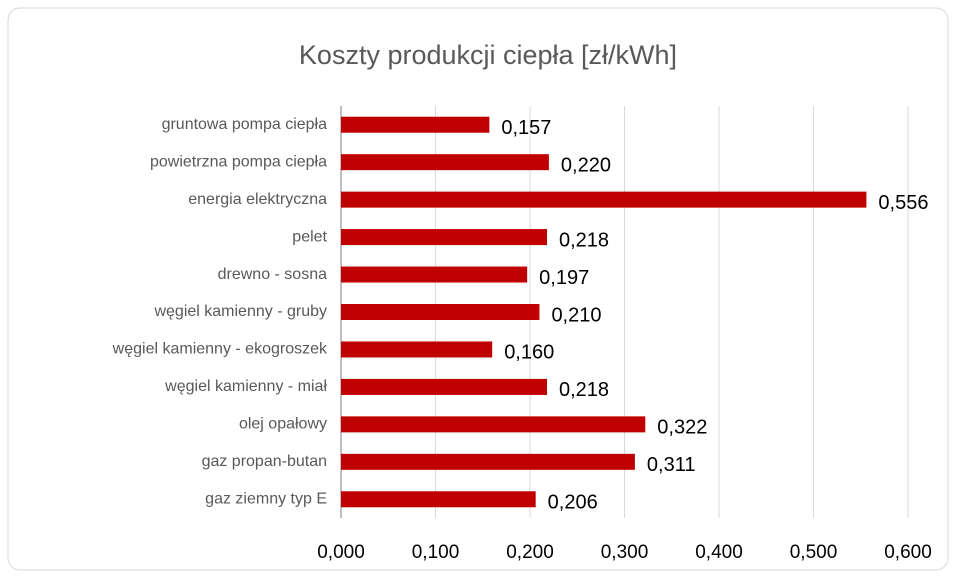  I want to click on y-tick-label: pelet, so click(309, 236).